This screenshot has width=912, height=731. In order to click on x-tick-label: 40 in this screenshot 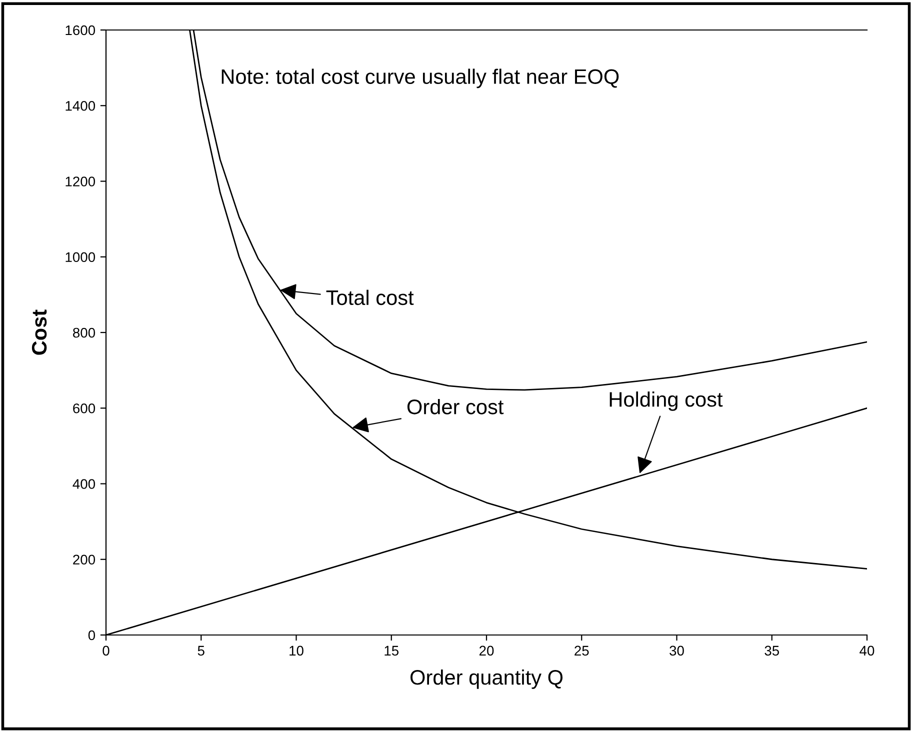, I will do `click(867, 651)`.